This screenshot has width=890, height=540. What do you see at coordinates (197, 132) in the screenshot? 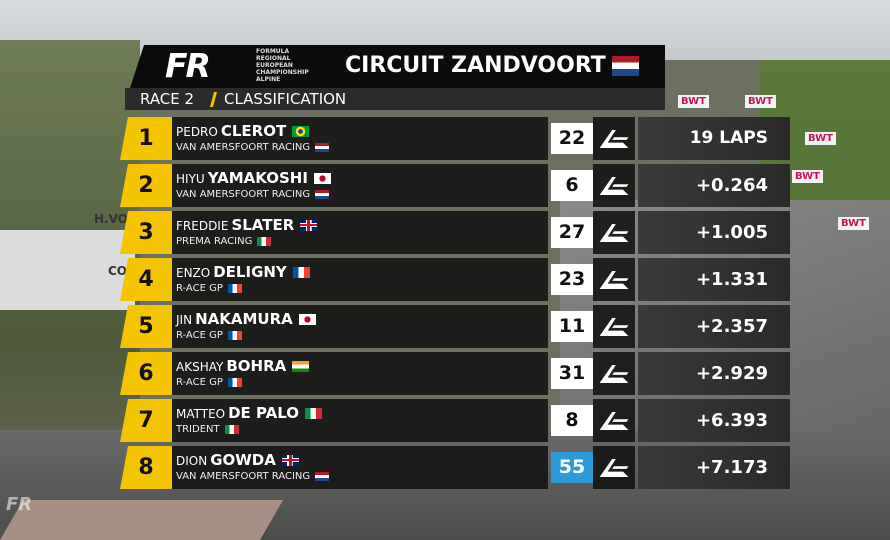
I see `first-name: PEDRO` at bounding box center [197, 132].